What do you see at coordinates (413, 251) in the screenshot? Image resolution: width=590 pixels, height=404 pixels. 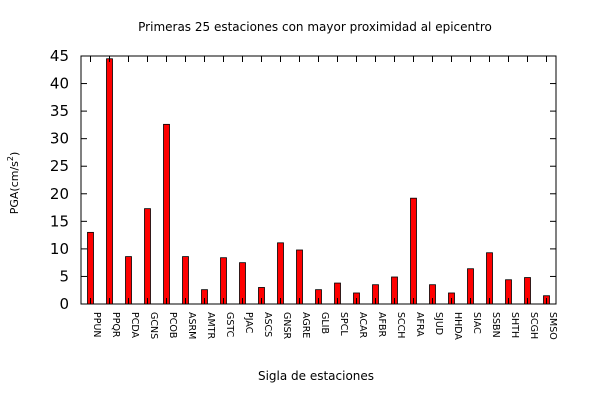 I see `bar-afra` at bounding box center [413, 251].